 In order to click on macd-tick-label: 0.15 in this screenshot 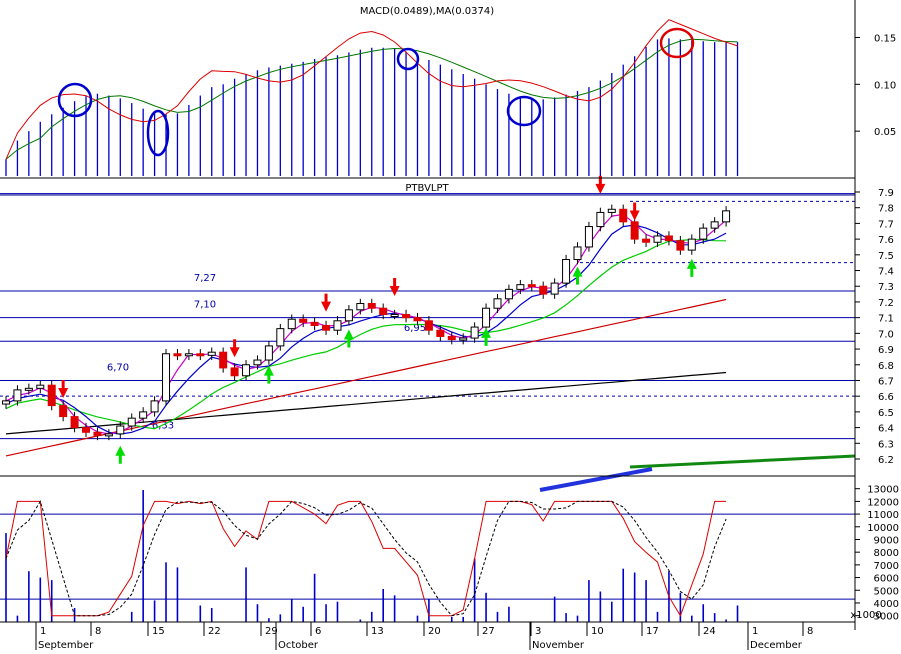, I will do `click(885, 38)`.